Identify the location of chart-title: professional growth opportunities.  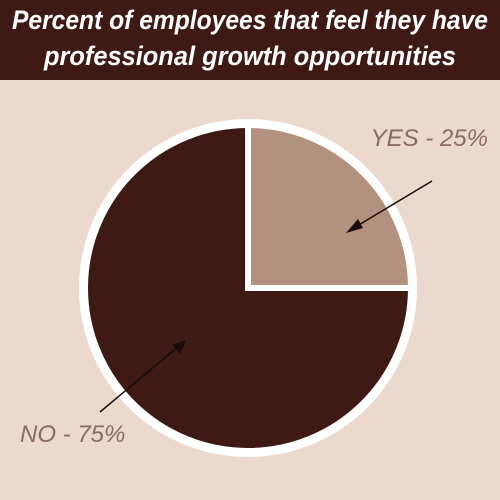
(249, 56).